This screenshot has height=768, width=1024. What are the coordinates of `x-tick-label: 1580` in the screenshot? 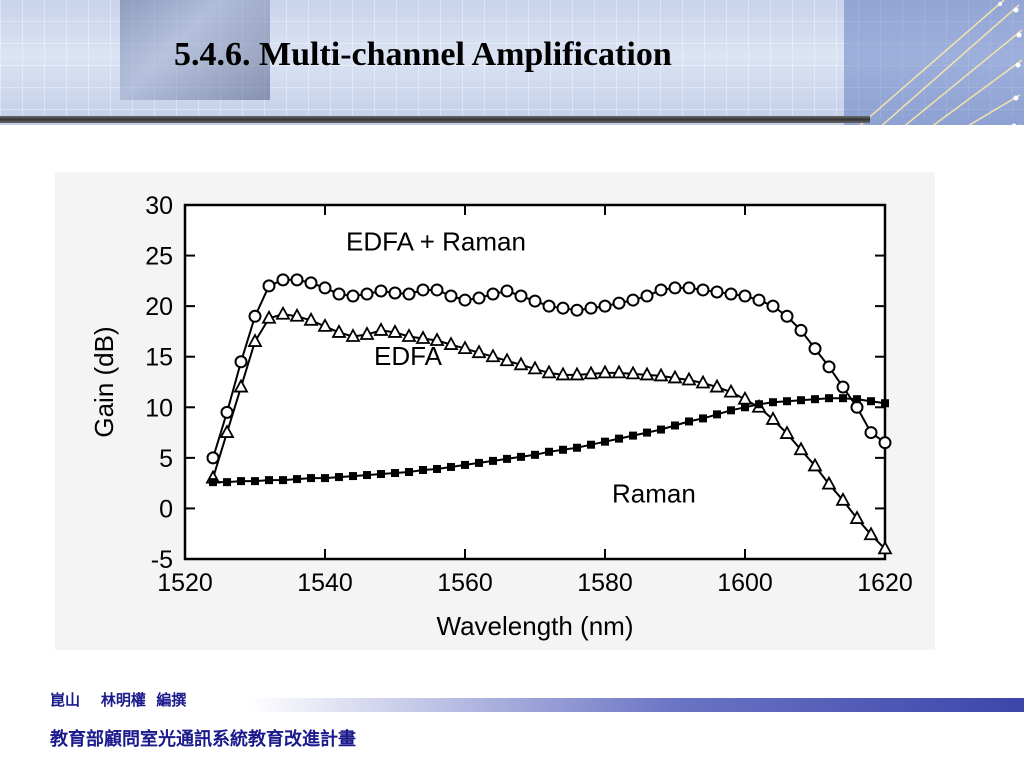 It's located at (605, 583).